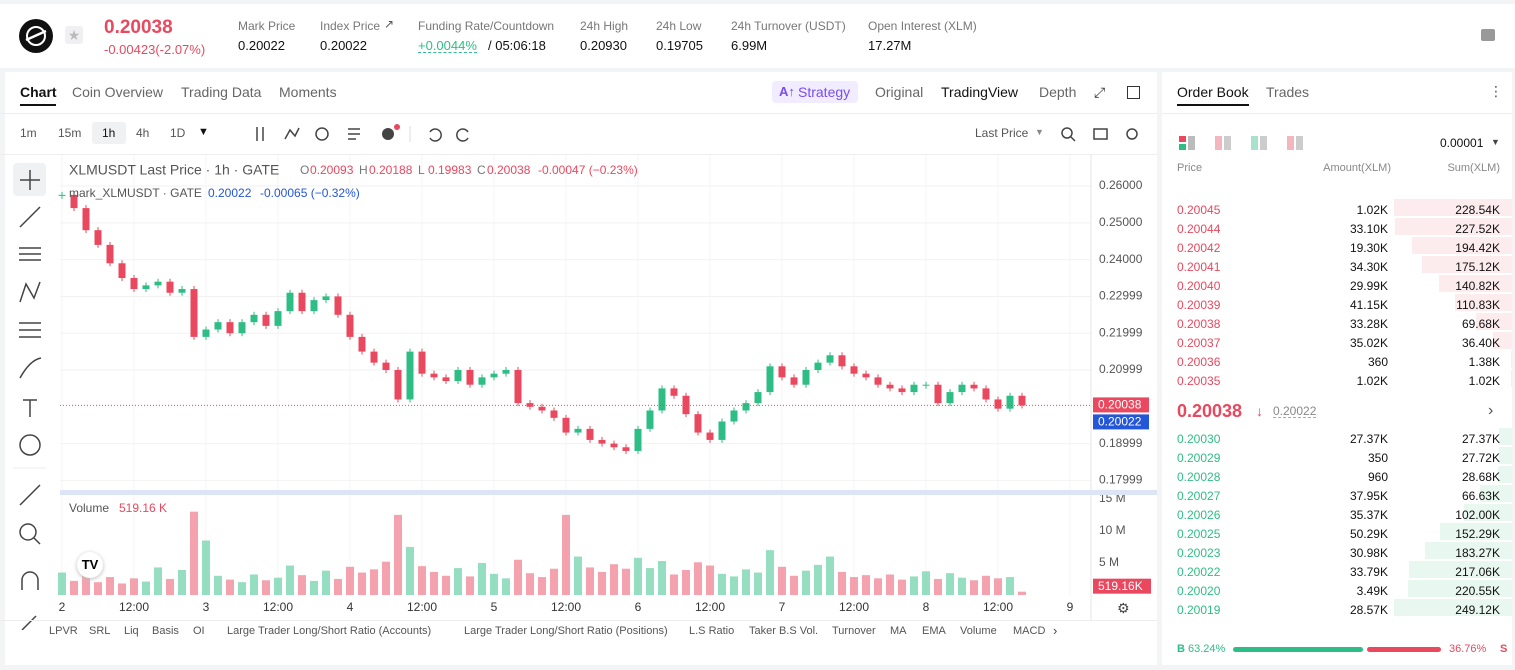 Image resolution: width=1515 pixels, height=670 pixels. Describe the element at coordinates (1121, 405) in the screenshot. I see `last-price-tag` at that location.